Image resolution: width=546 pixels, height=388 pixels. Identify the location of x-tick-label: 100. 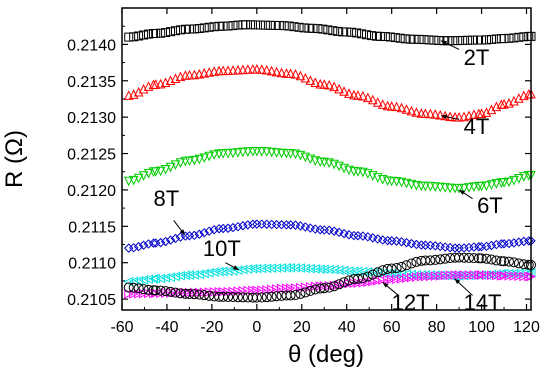
(481, 327).